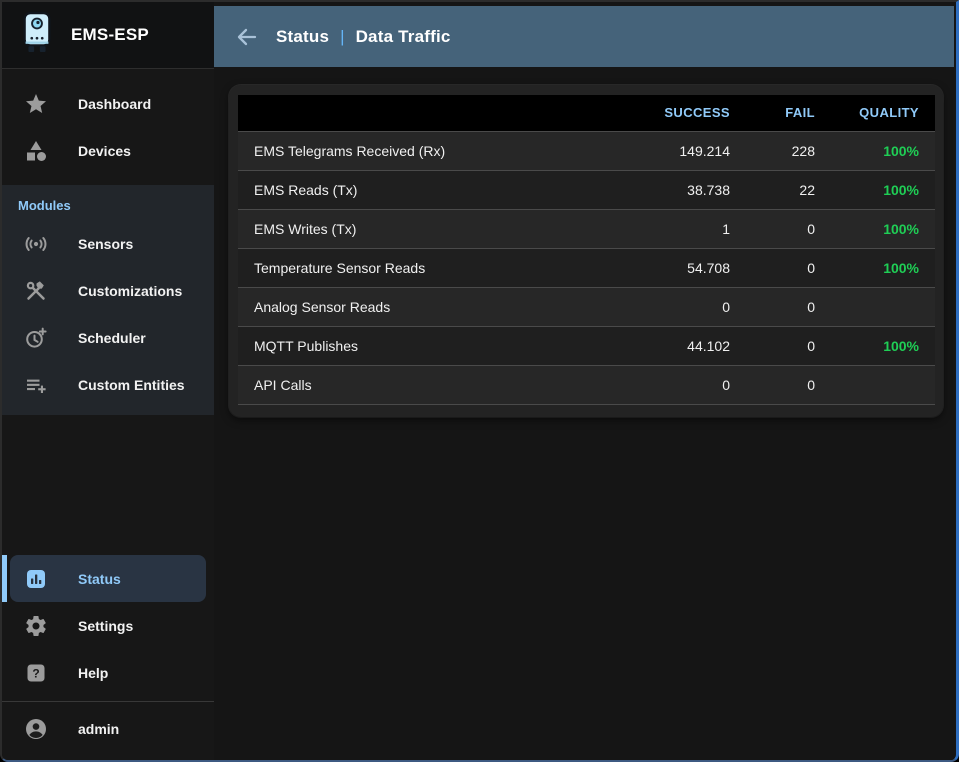  What do you see at coordinates (99, 728) in the screenshot?
I see `sidebar-item-label: admin` at bounding box center [99, 728].